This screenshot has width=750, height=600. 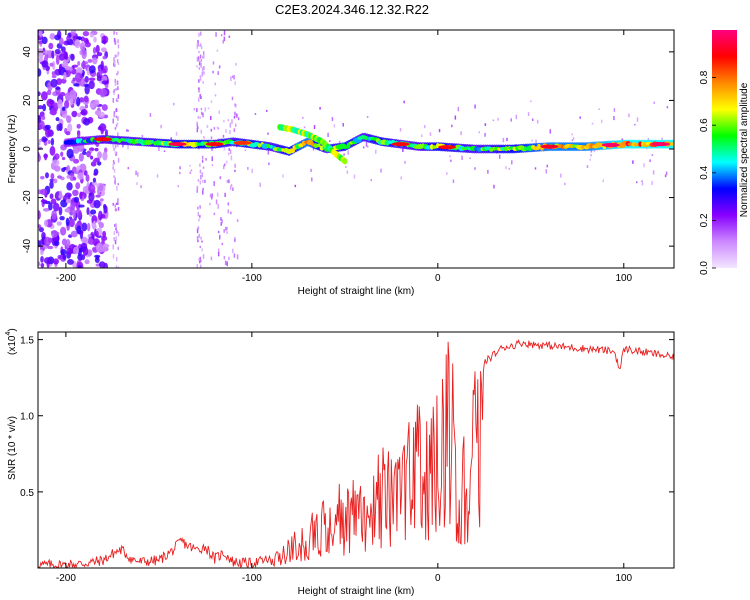 I want to click on spectrogram-x-tick-label: 100, so click(x=623, y=278).